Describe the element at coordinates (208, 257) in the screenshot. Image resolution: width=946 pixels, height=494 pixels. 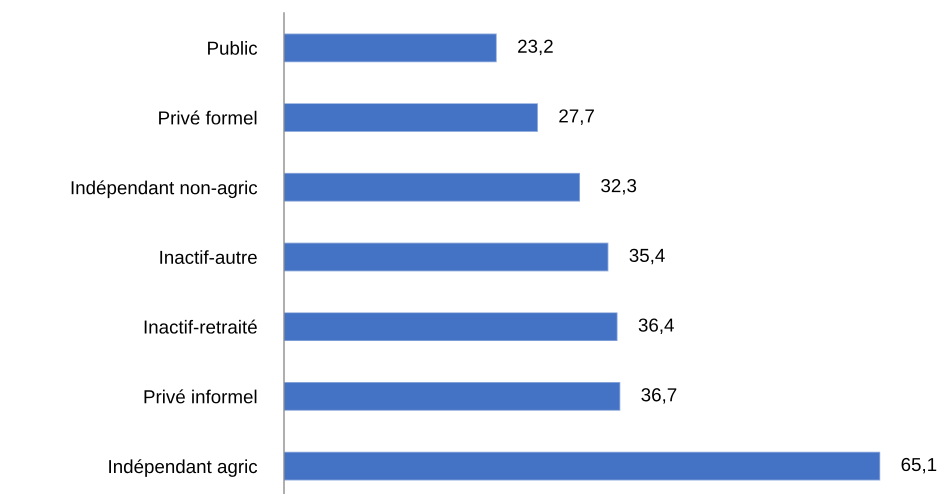
I see `y-tick-label: Inactif-autre` at that location.